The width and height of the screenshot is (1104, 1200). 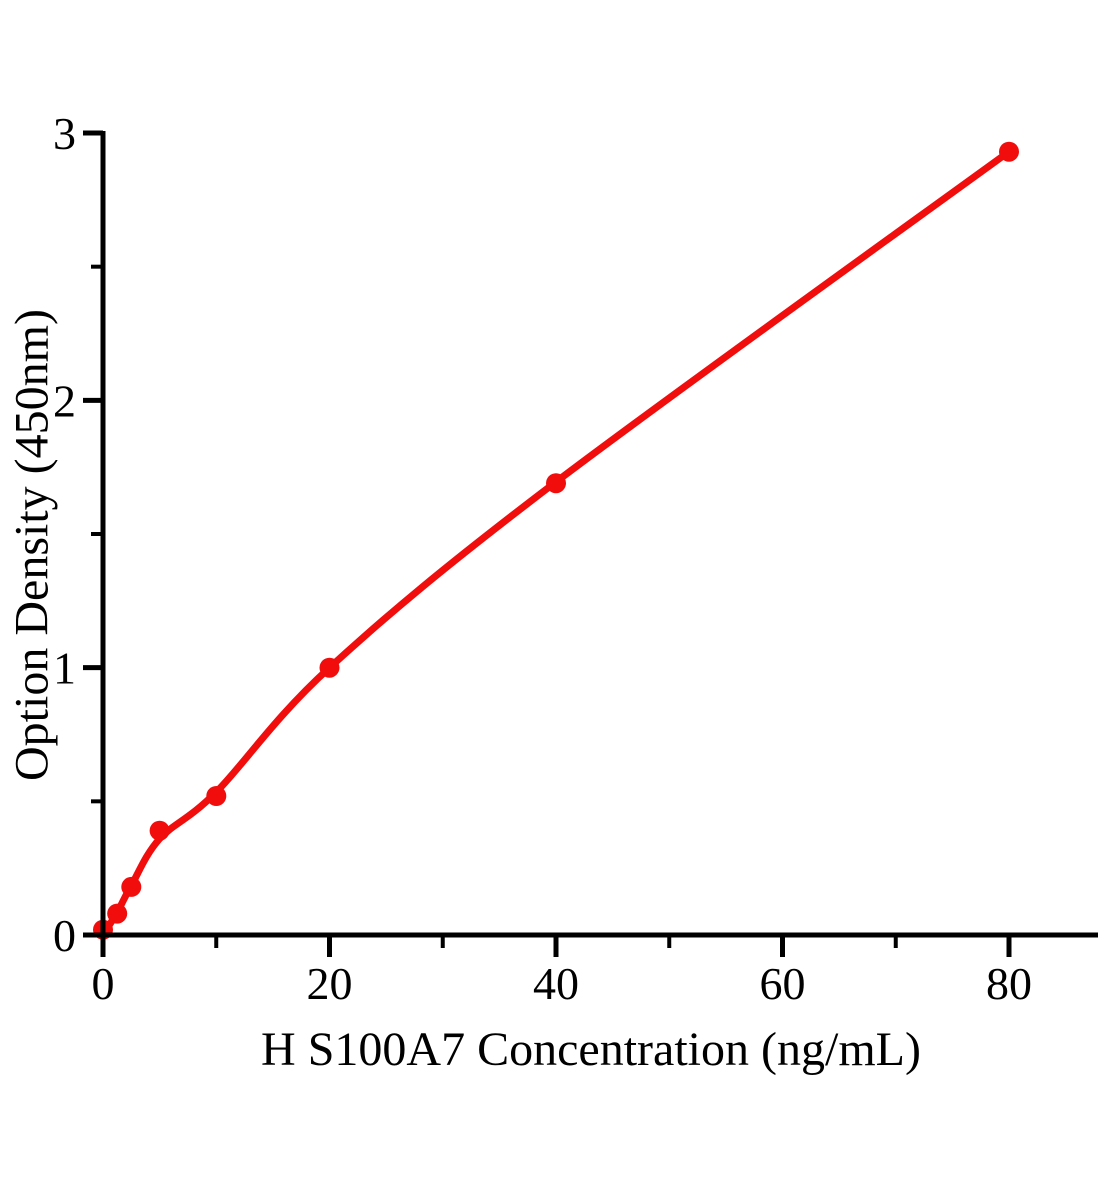 I want to click on y-tick-label-1: 1, so click(x=64, y=668).